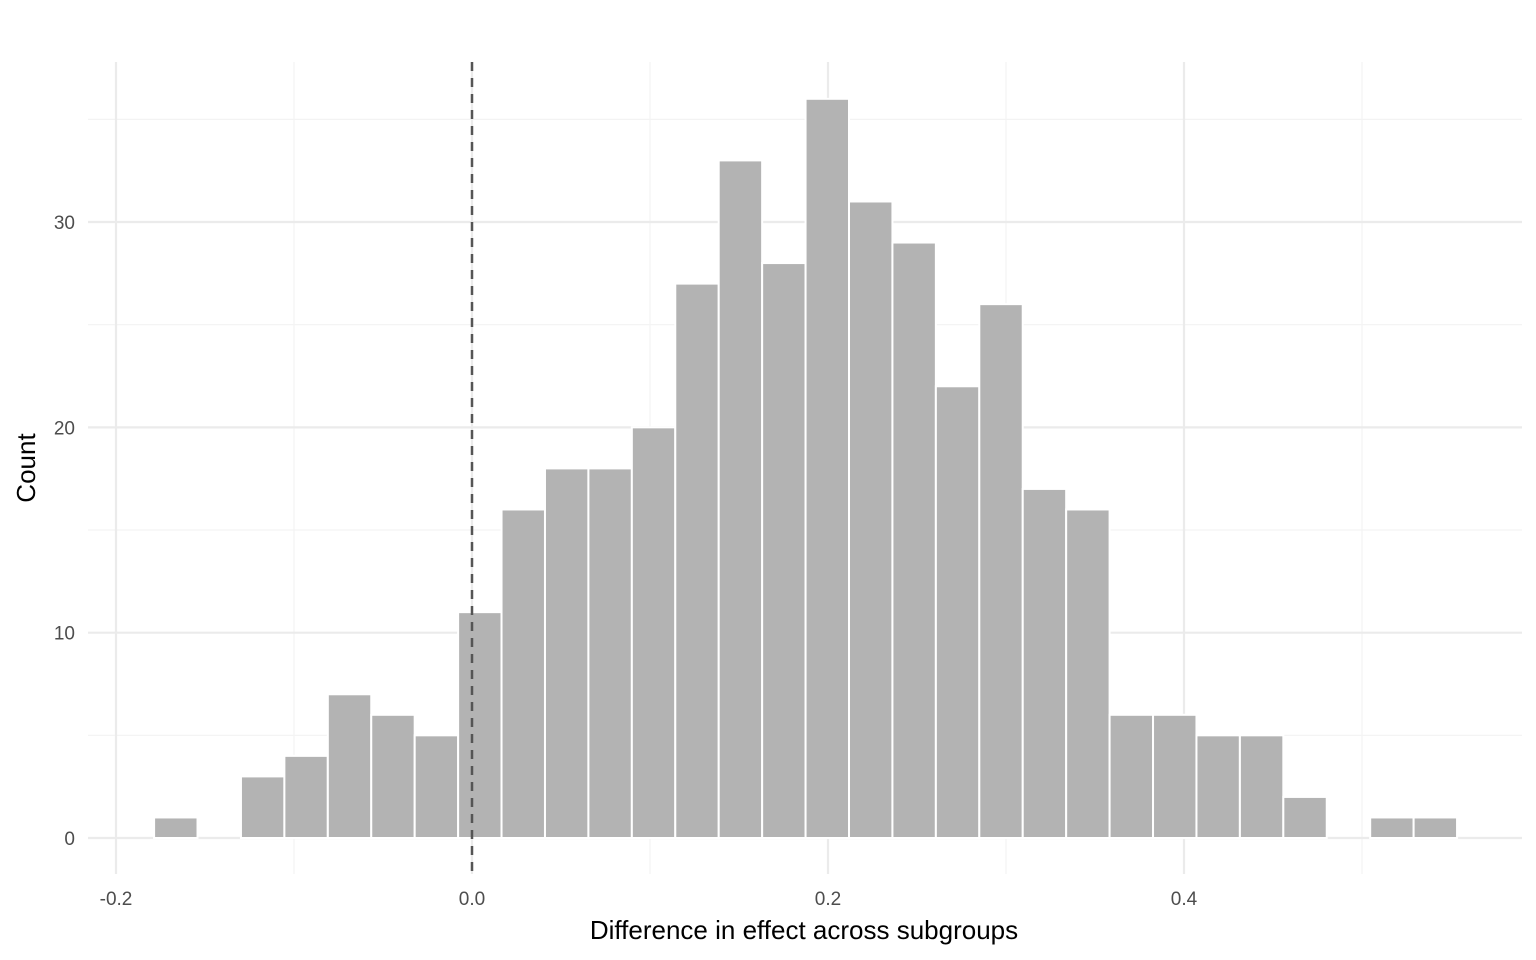 This screenshot has height=960, width=1536. Describe the element at coordinates (828, 899) in the screenshot. I see `x-tick-label: 0.2` at that location.